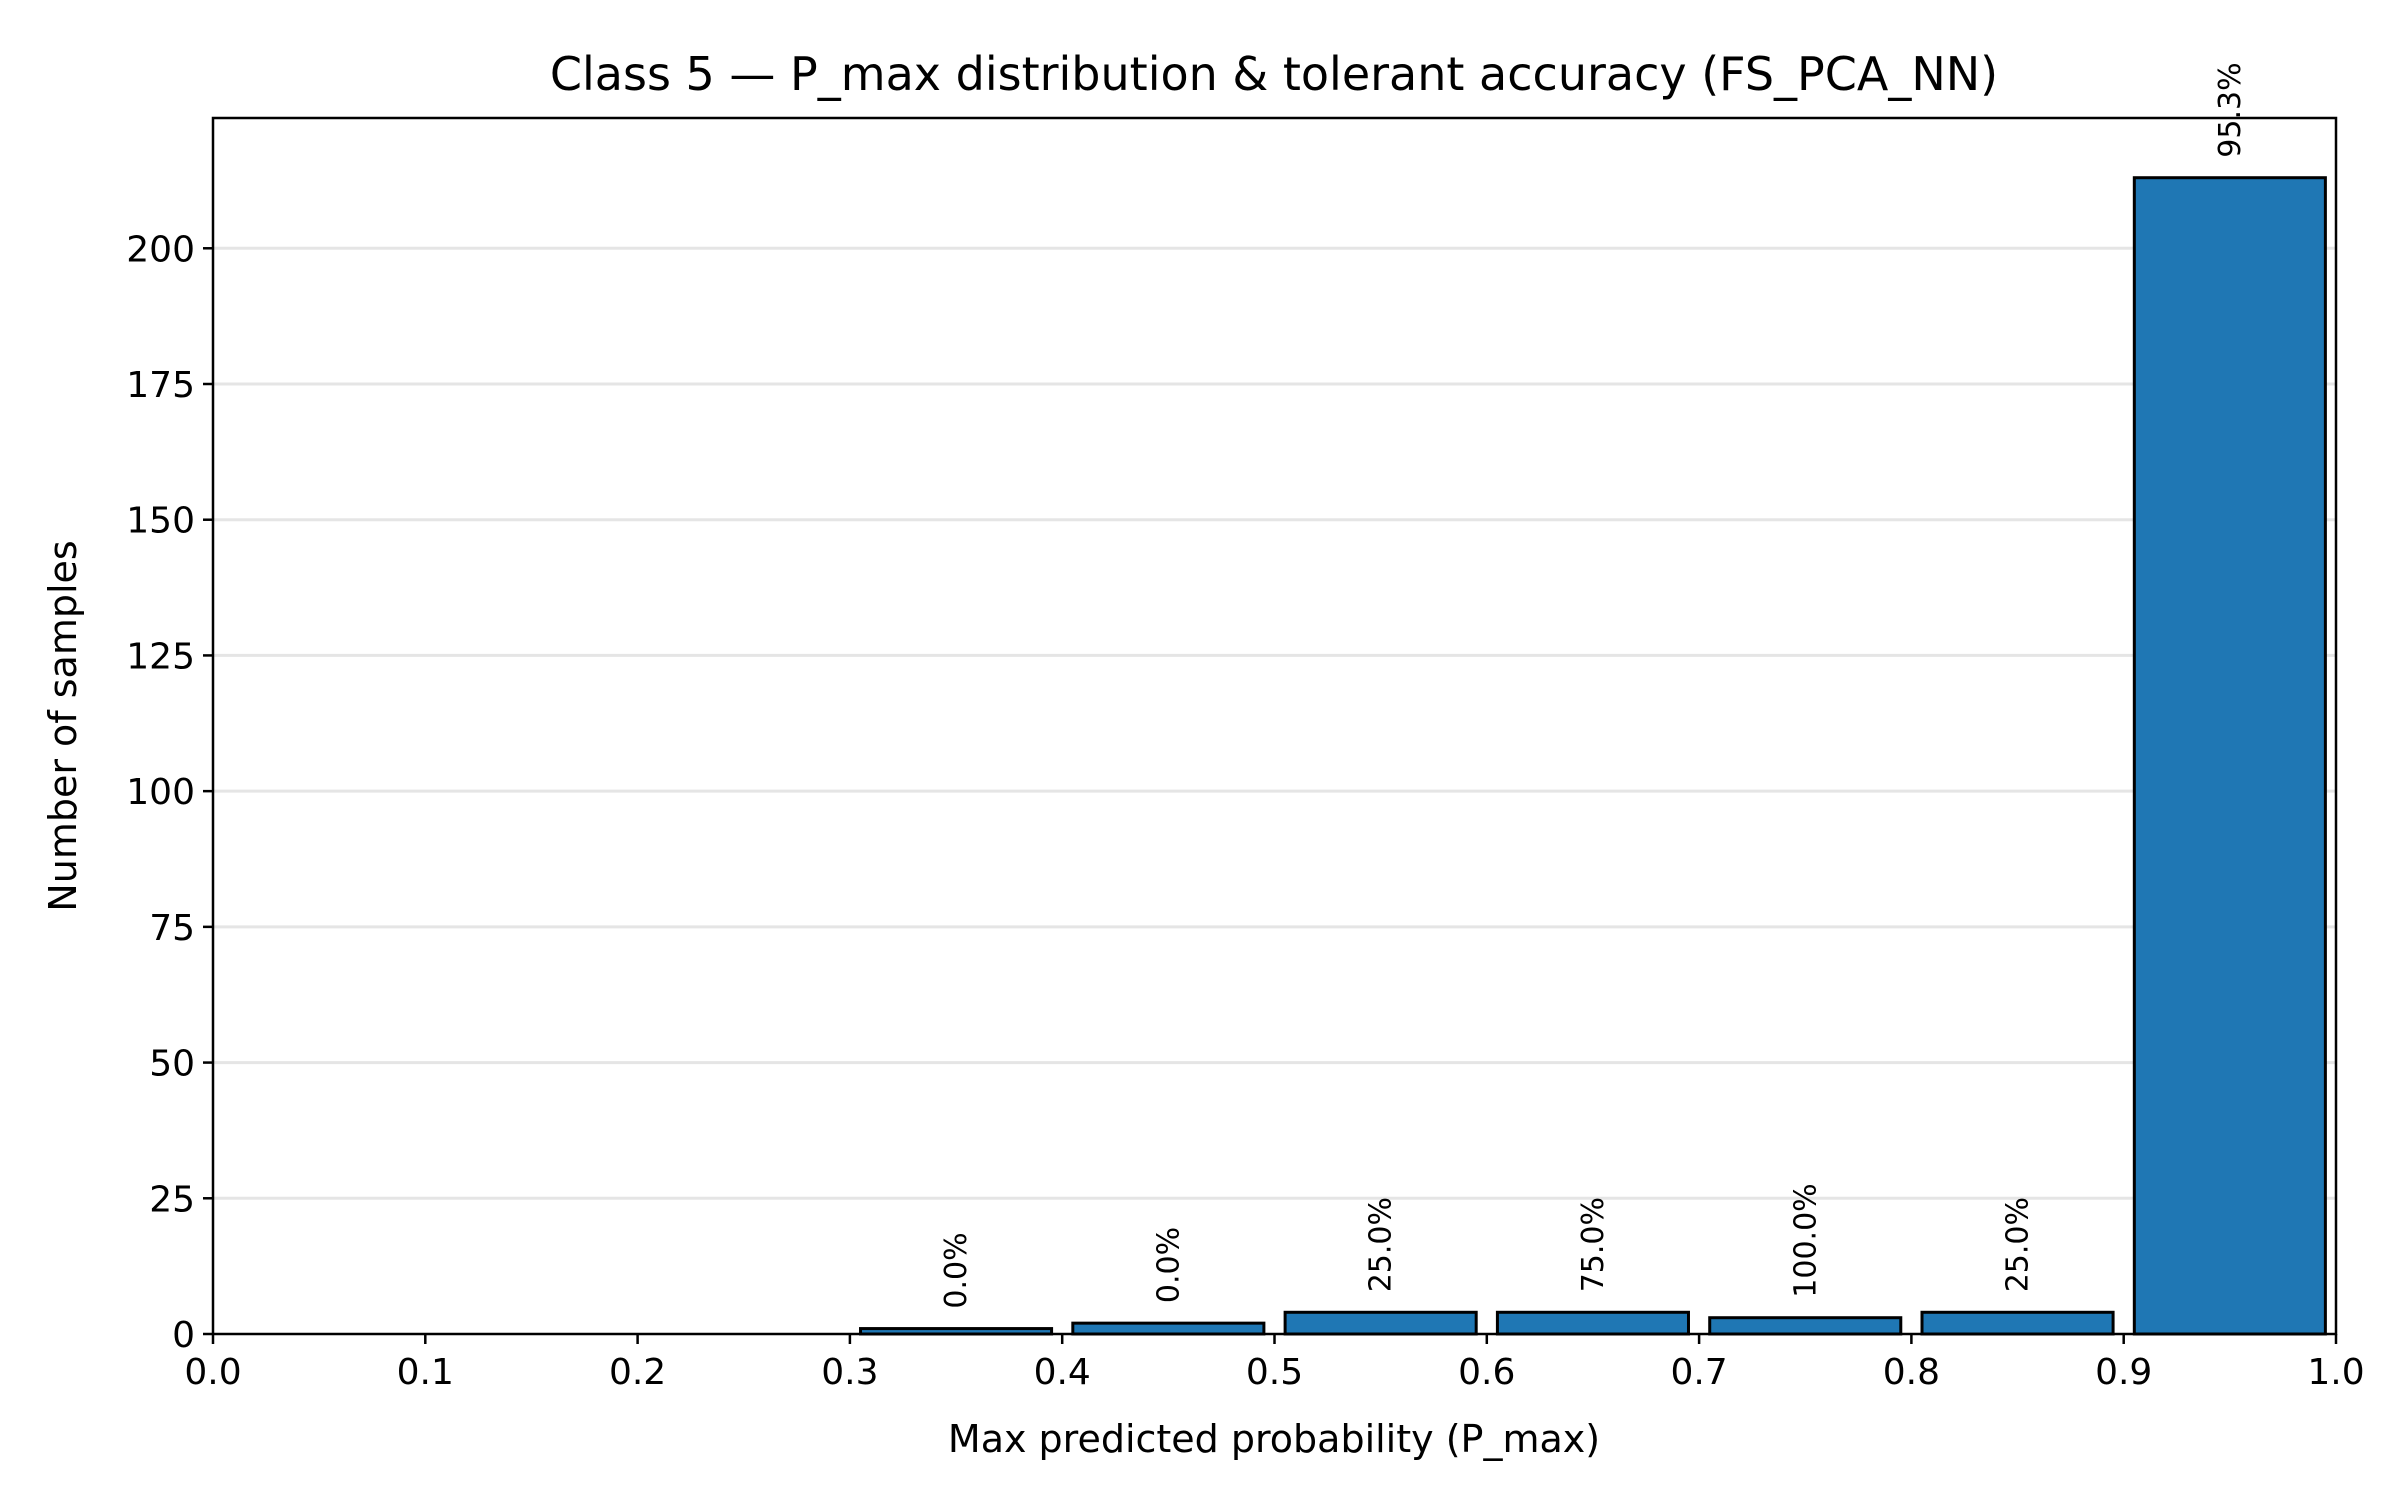  I want to click on x-tick-label: 0.0, so click(212, 1372).